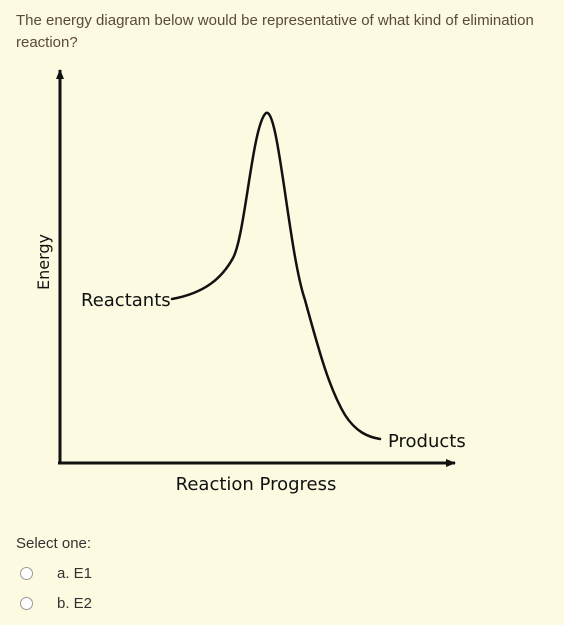 This screenshot has width=564, height=625. I want to click on reactants-label: Reactants, so click(126, 300).